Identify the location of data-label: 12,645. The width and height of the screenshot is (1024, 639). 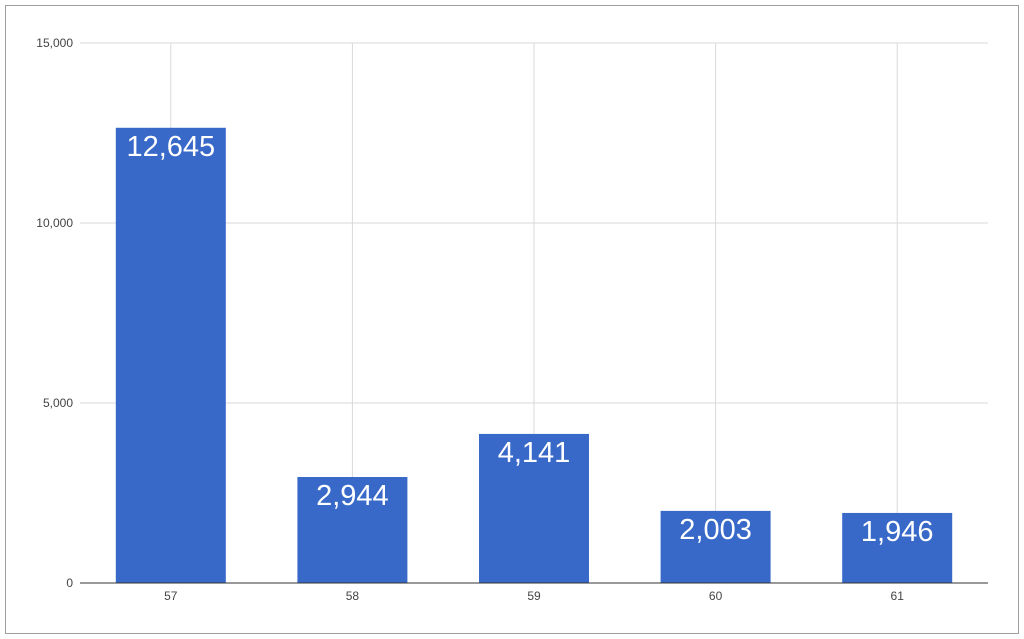
(170, 147).